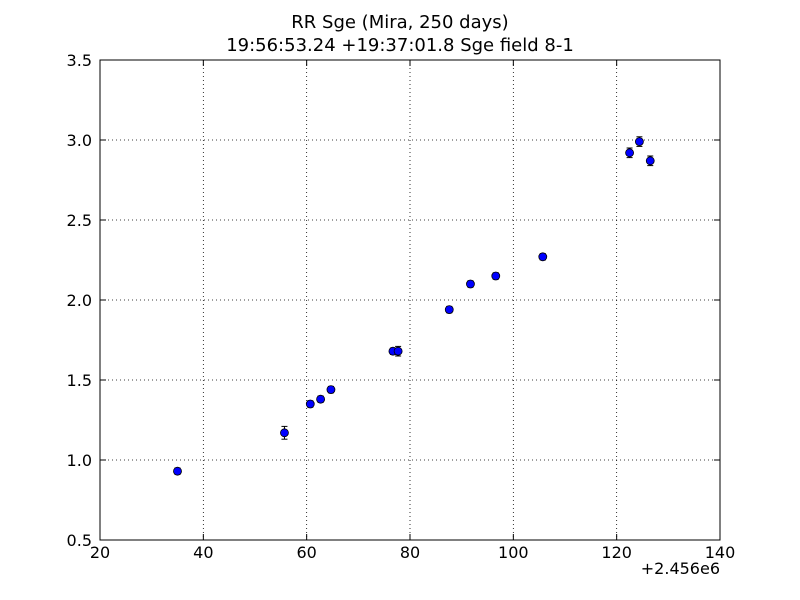  I want to click on x-tick-label: 60, so click(306, 552).